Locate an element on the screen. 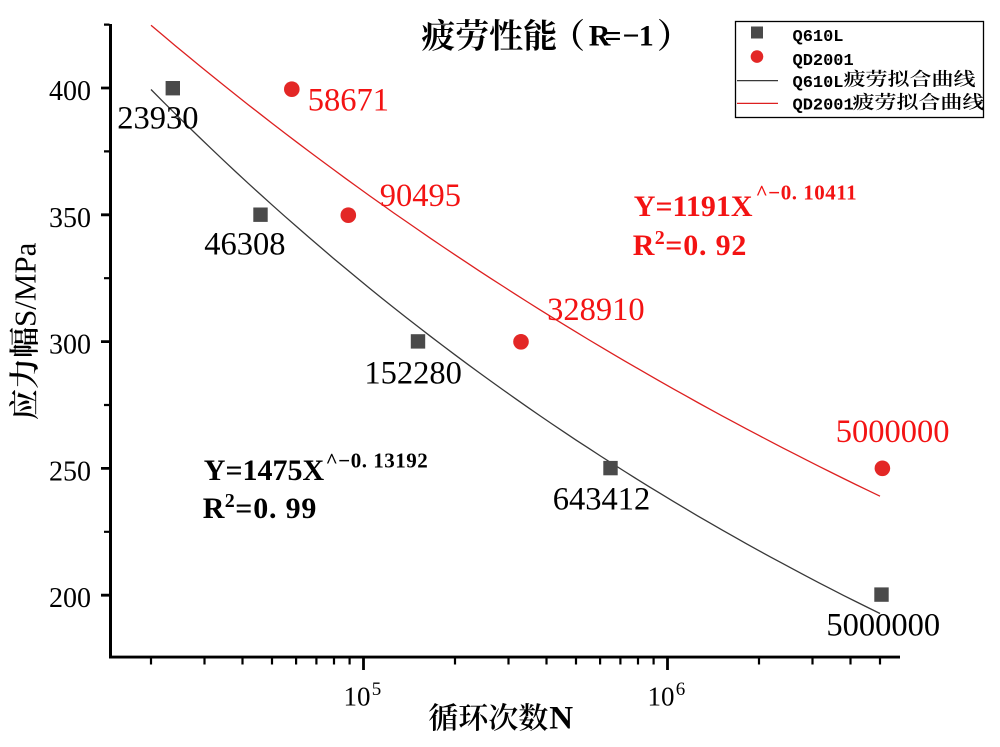  svg-text: 1 is located at coordinates (646, 36).